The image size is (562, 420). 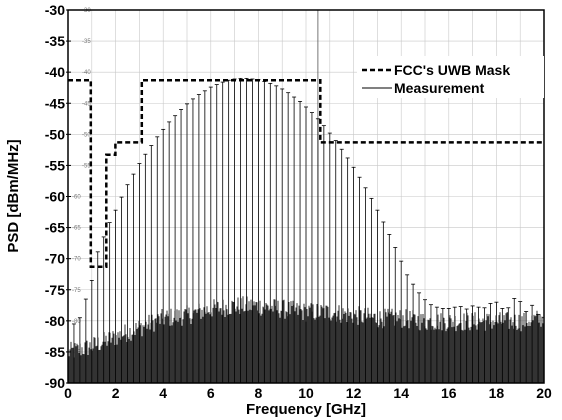 I want to click on x-tick-label: 6, so click(x=211, y=393).